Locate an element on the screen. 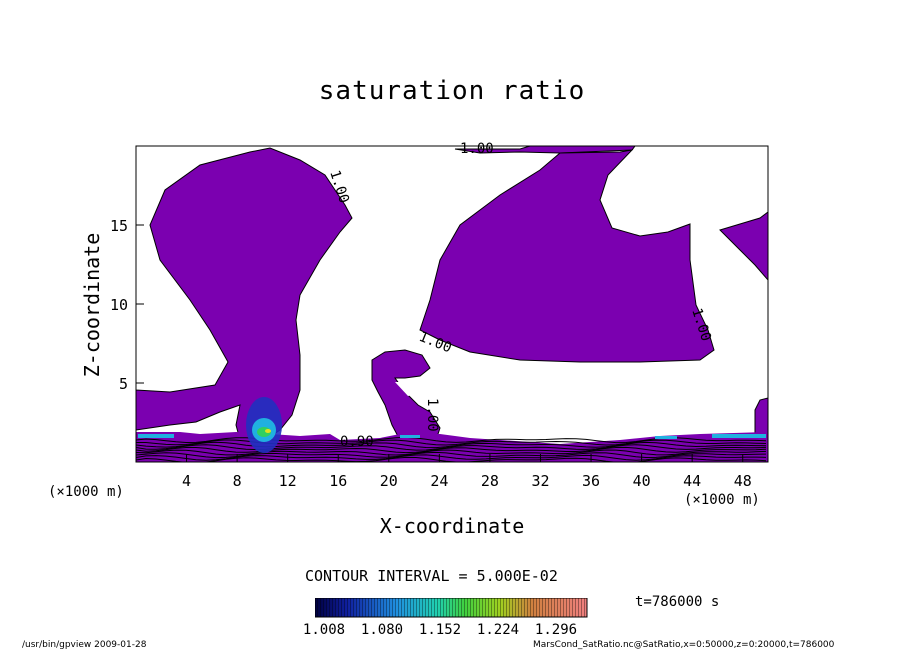  x-tick-label: 24 is located at coordinates (439, 481).